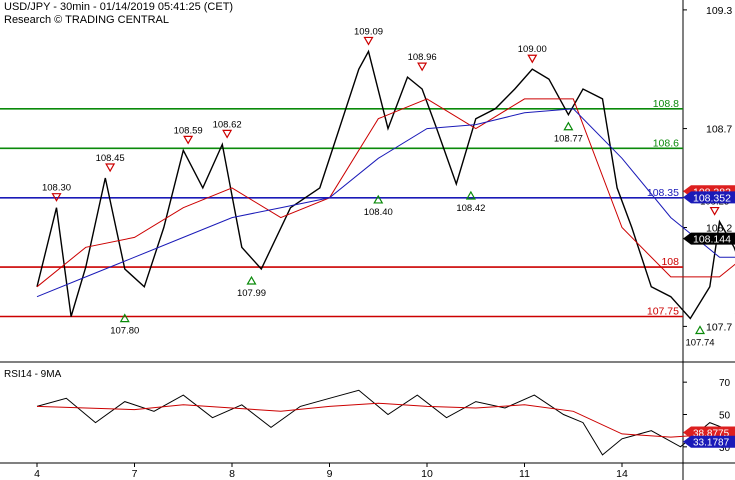 Image resolution: width=735 pixels, height=480 pixels. Describe the element at coordinates (470, 208) in the screenshot. I see `low-label: 108.42` at that location.